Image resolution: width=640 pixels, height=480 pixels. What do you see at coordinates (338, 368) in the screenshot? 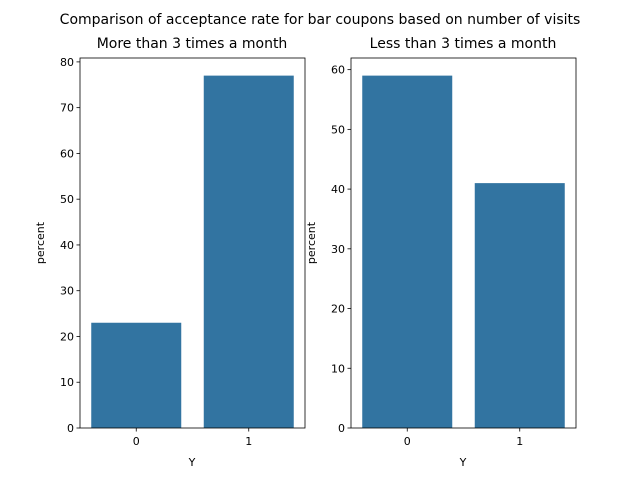
I see `right-chart-y-tick-label: 10` at bounding box center [338, 368].